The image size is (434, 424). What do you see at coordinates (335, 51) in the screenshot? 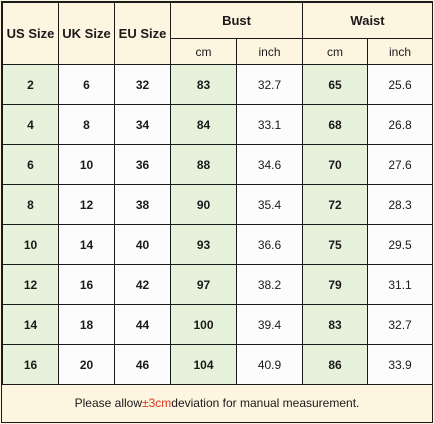
I see `waist-cm-header: cm` at bounding box center [335, 51].